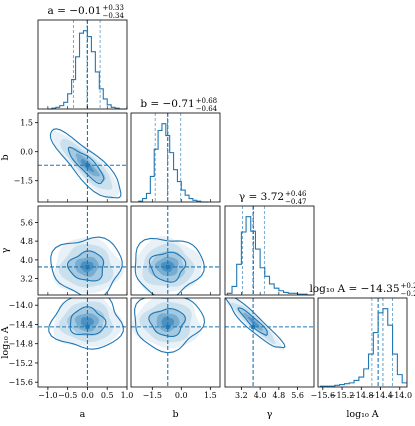 The height and width of the screenshot is (426, 415). Describe the element at coordinates (20, 324) in the screenshot. I see `y-tick-label: −14.4` at that location.